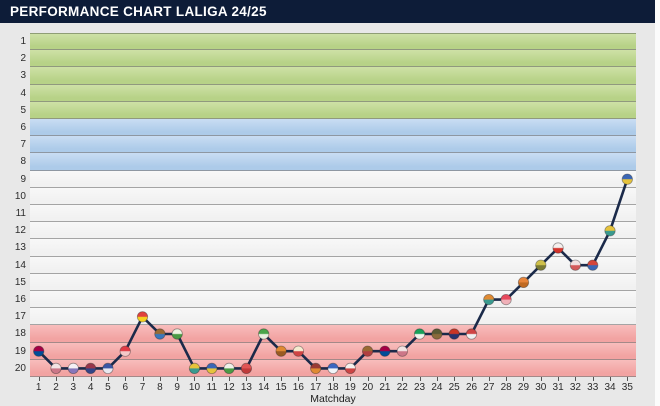 The height and width of the screenshot is (406, 660). What do you see at coordinates (23, 127) in the screenshot?
I see `y-axis-label: 6` at bounding box center [23, 127].